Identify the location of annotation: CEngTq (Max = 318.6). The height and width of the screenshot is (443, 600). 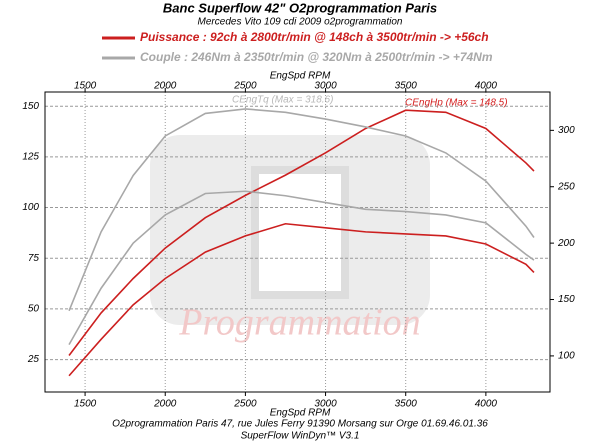
(282, 100).